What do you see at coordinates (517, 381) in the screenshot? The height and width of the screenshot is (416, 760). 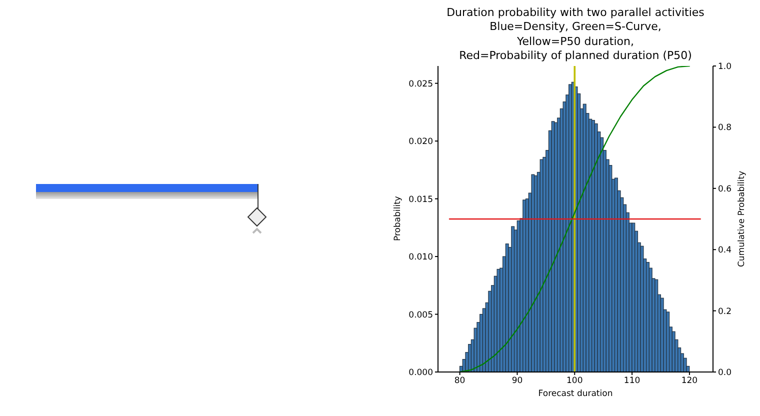 I see `x-tick-label: 90` at bounding box center [517, 381].